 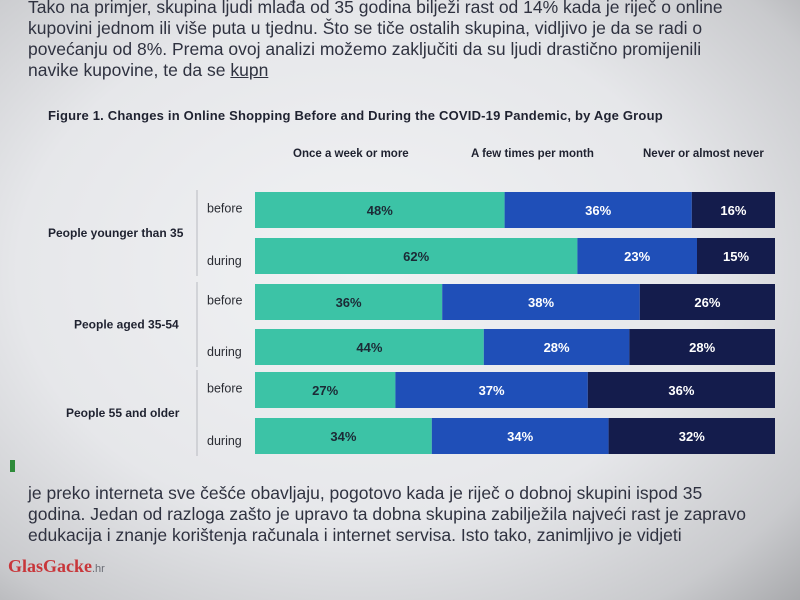 I want to click on bar-value-label: 16%, so click(x=733, y=210).